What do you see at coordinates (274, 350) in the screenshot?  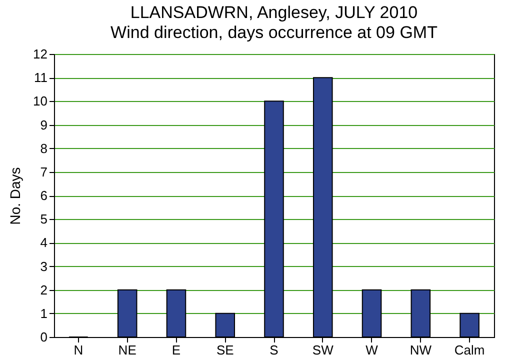 I see `x-tick-label: S` at bounding box center [274, 350].